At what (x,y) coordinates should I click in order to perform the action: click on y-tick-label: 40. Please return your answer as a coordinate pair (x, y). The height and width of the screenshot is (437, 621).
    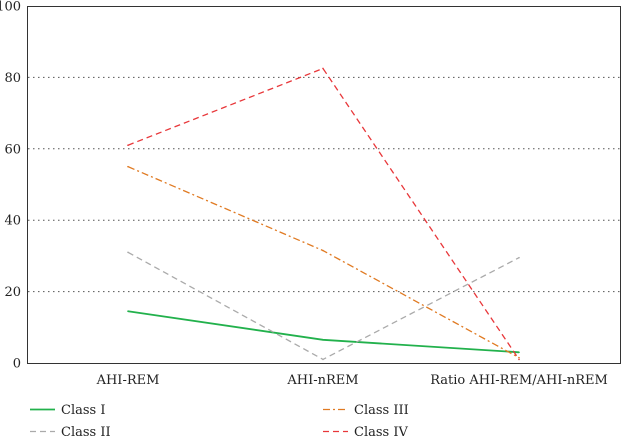
    Looking at the image, I should click on (12, 221).